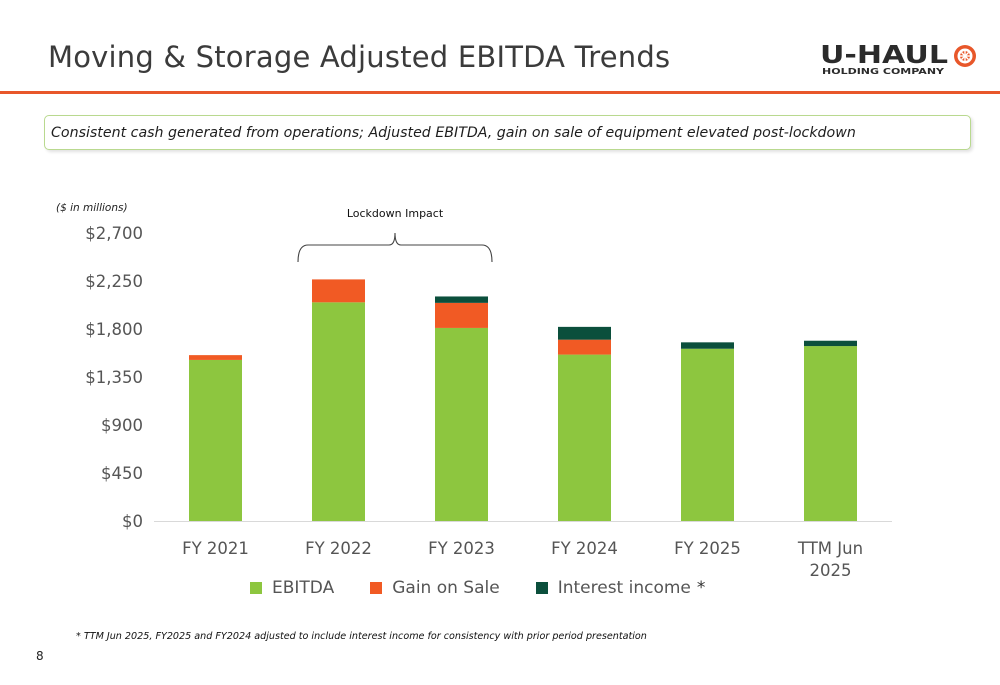 The height and width of the screenshot is (685, 1000). Describe the element at coordinates (884, 54) in the screenshot. I see `logo-wordmark: U-HAUL` at that location.